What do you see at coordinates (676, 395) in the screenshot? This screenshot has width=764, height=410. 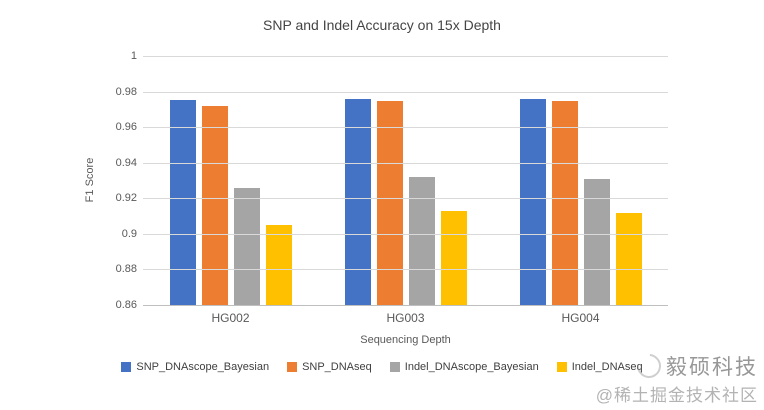 I see `watermark-community: @稀土掘金技术社区` at bounding box center [676, 395].